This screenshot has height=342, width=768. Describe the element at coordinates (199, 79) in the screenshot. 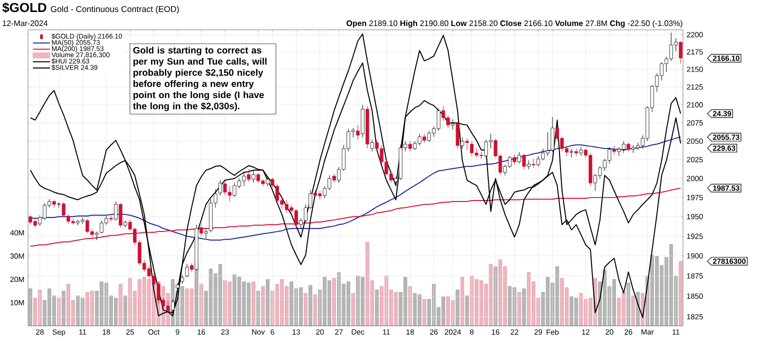

I see `annotation: Gold is starting to correct as per my Sun and Tue calls, will probably pierce $2,150 nicely before offering a new entry point on the long side (I have the long in the $2,030s).` at that location.